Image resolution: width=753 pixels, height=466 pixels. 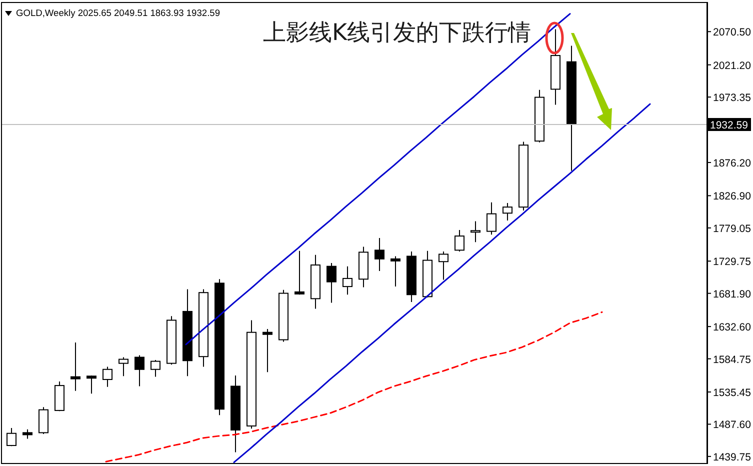 What do you see at coordinates (732, 66) in the screenshot?
I see `y-tick-label: 2021.20` at bounding box center [732, 66].